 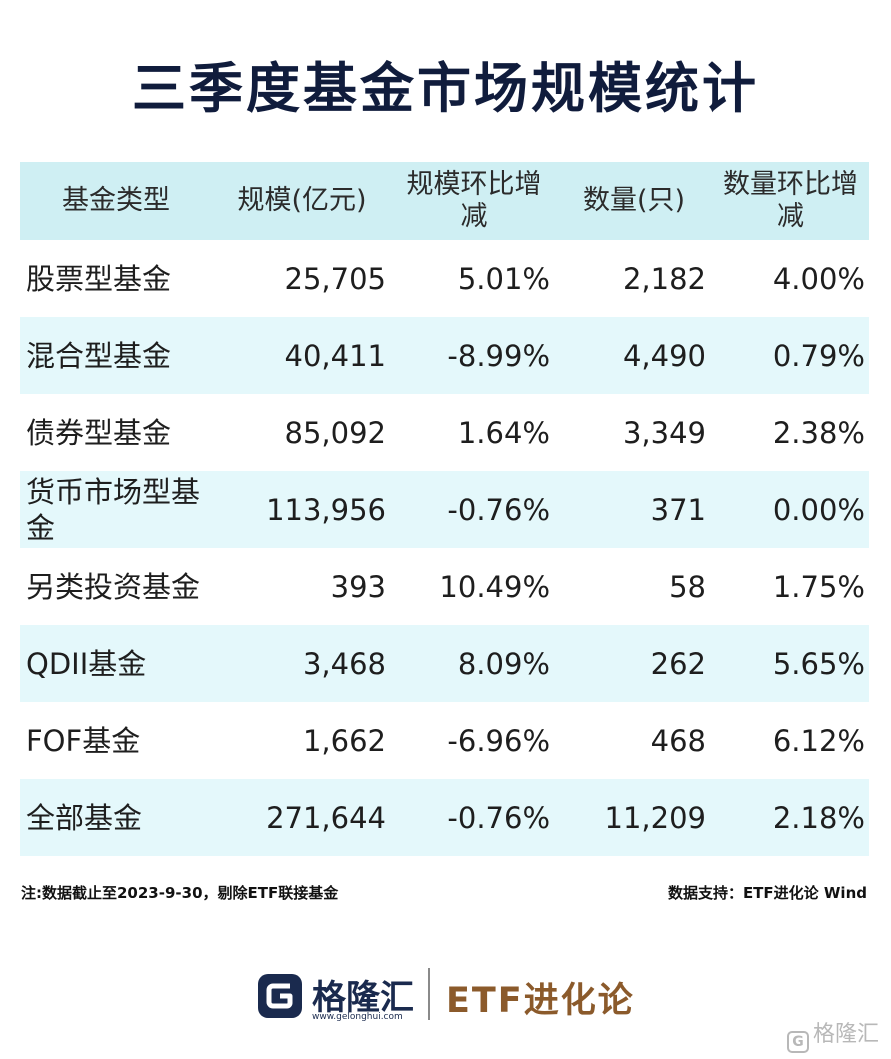 I want to click on count-change-cell: 1.75%, so click(x=818, y=586).